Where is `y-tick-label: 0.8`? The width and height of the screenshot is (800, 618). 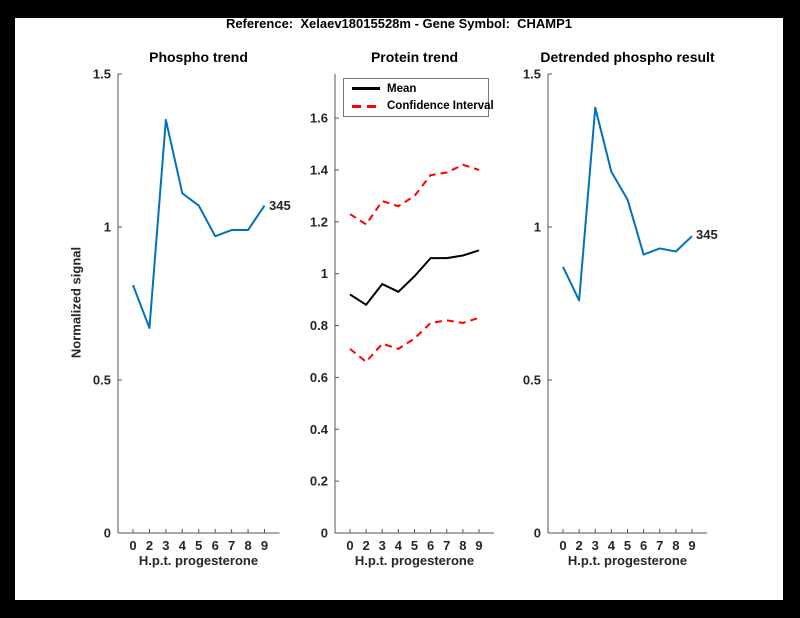
y-tick-label: 0.8 is located at coordinates (319, 325).